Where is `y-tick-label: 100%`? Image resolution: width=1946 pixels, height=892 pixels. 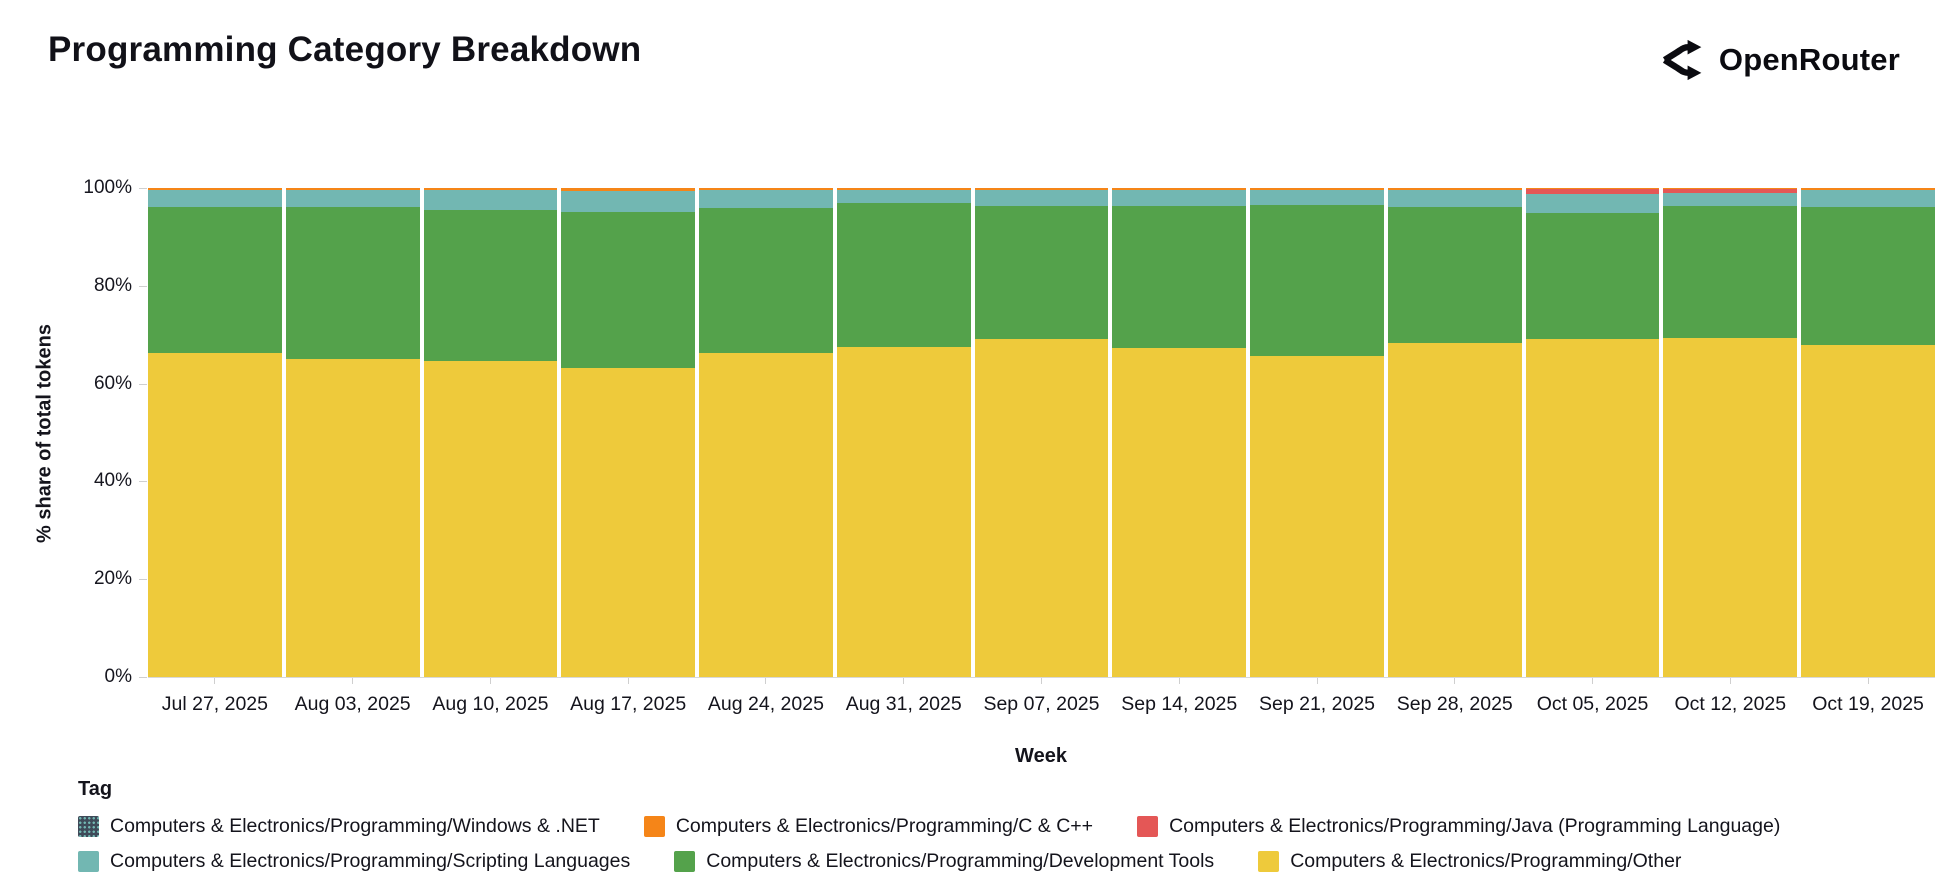
y-tick-label: 100% is located at coordinates (107, 187).